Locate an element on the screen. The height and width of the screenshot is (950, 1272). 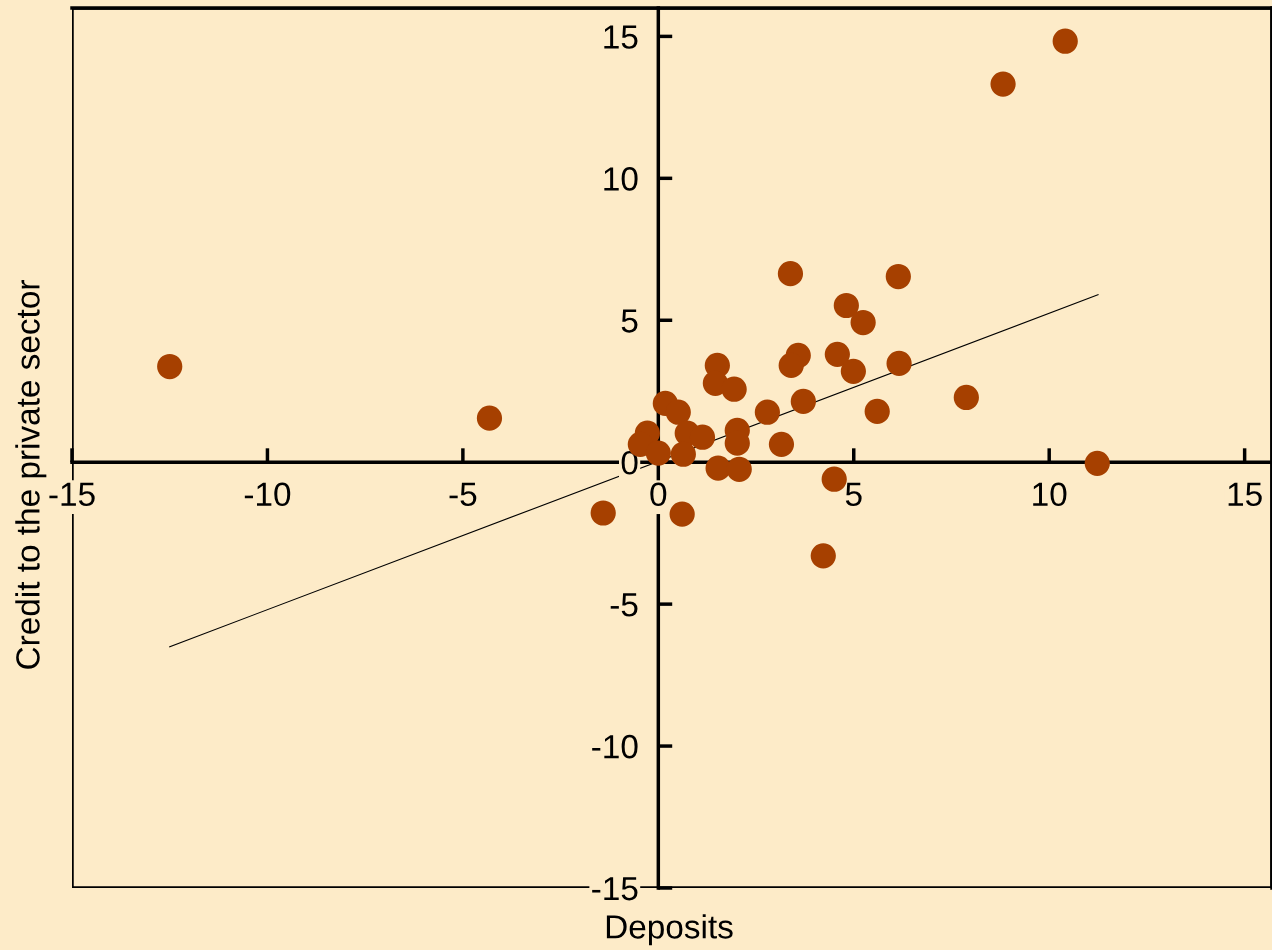
x-tick-label: -10 is located at coordinates (267, 494).